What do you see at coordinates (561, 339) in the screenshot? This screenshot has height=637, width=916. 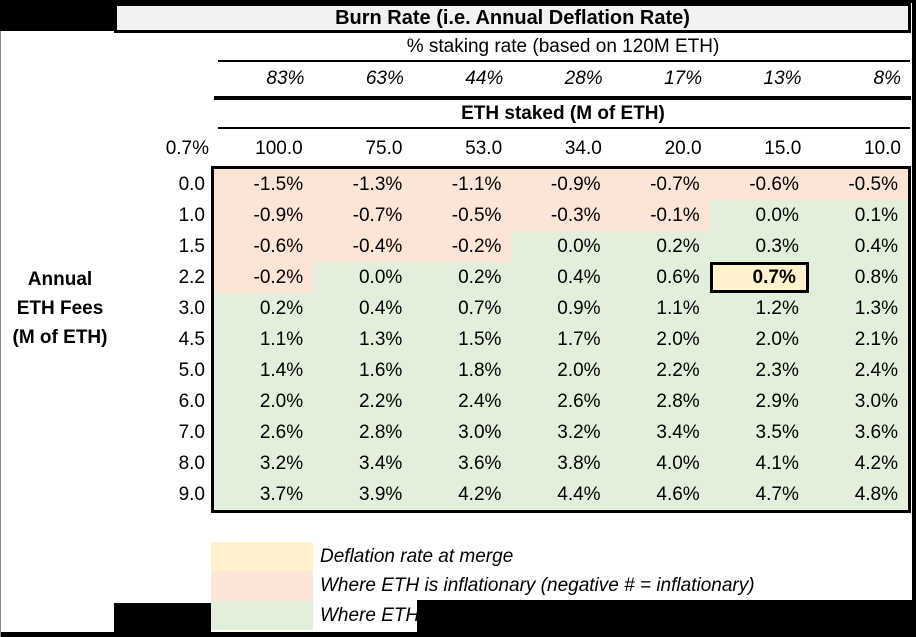 I see `burn-rate-cell: 1.7%` at bounding box center [561, 339].